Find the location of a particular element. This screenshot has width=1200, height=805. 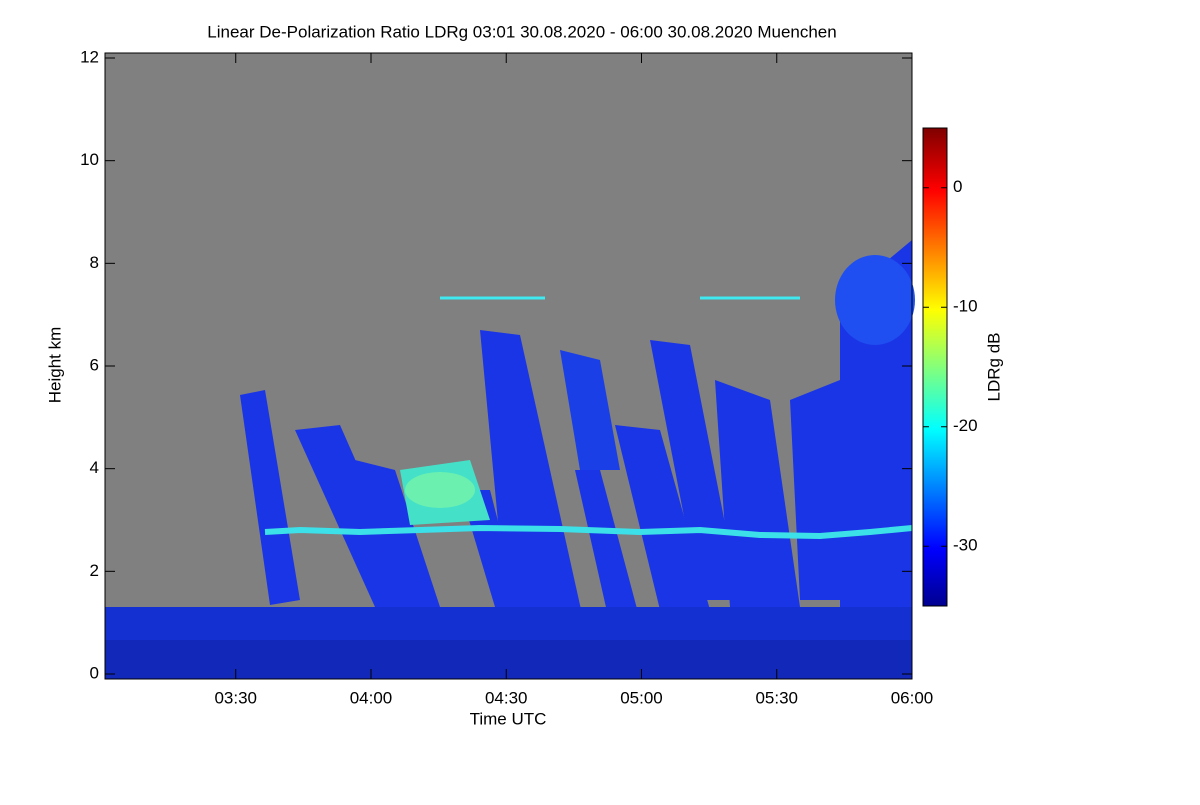

x-tick-label: 04:00 is located at coordinates (371, 697).